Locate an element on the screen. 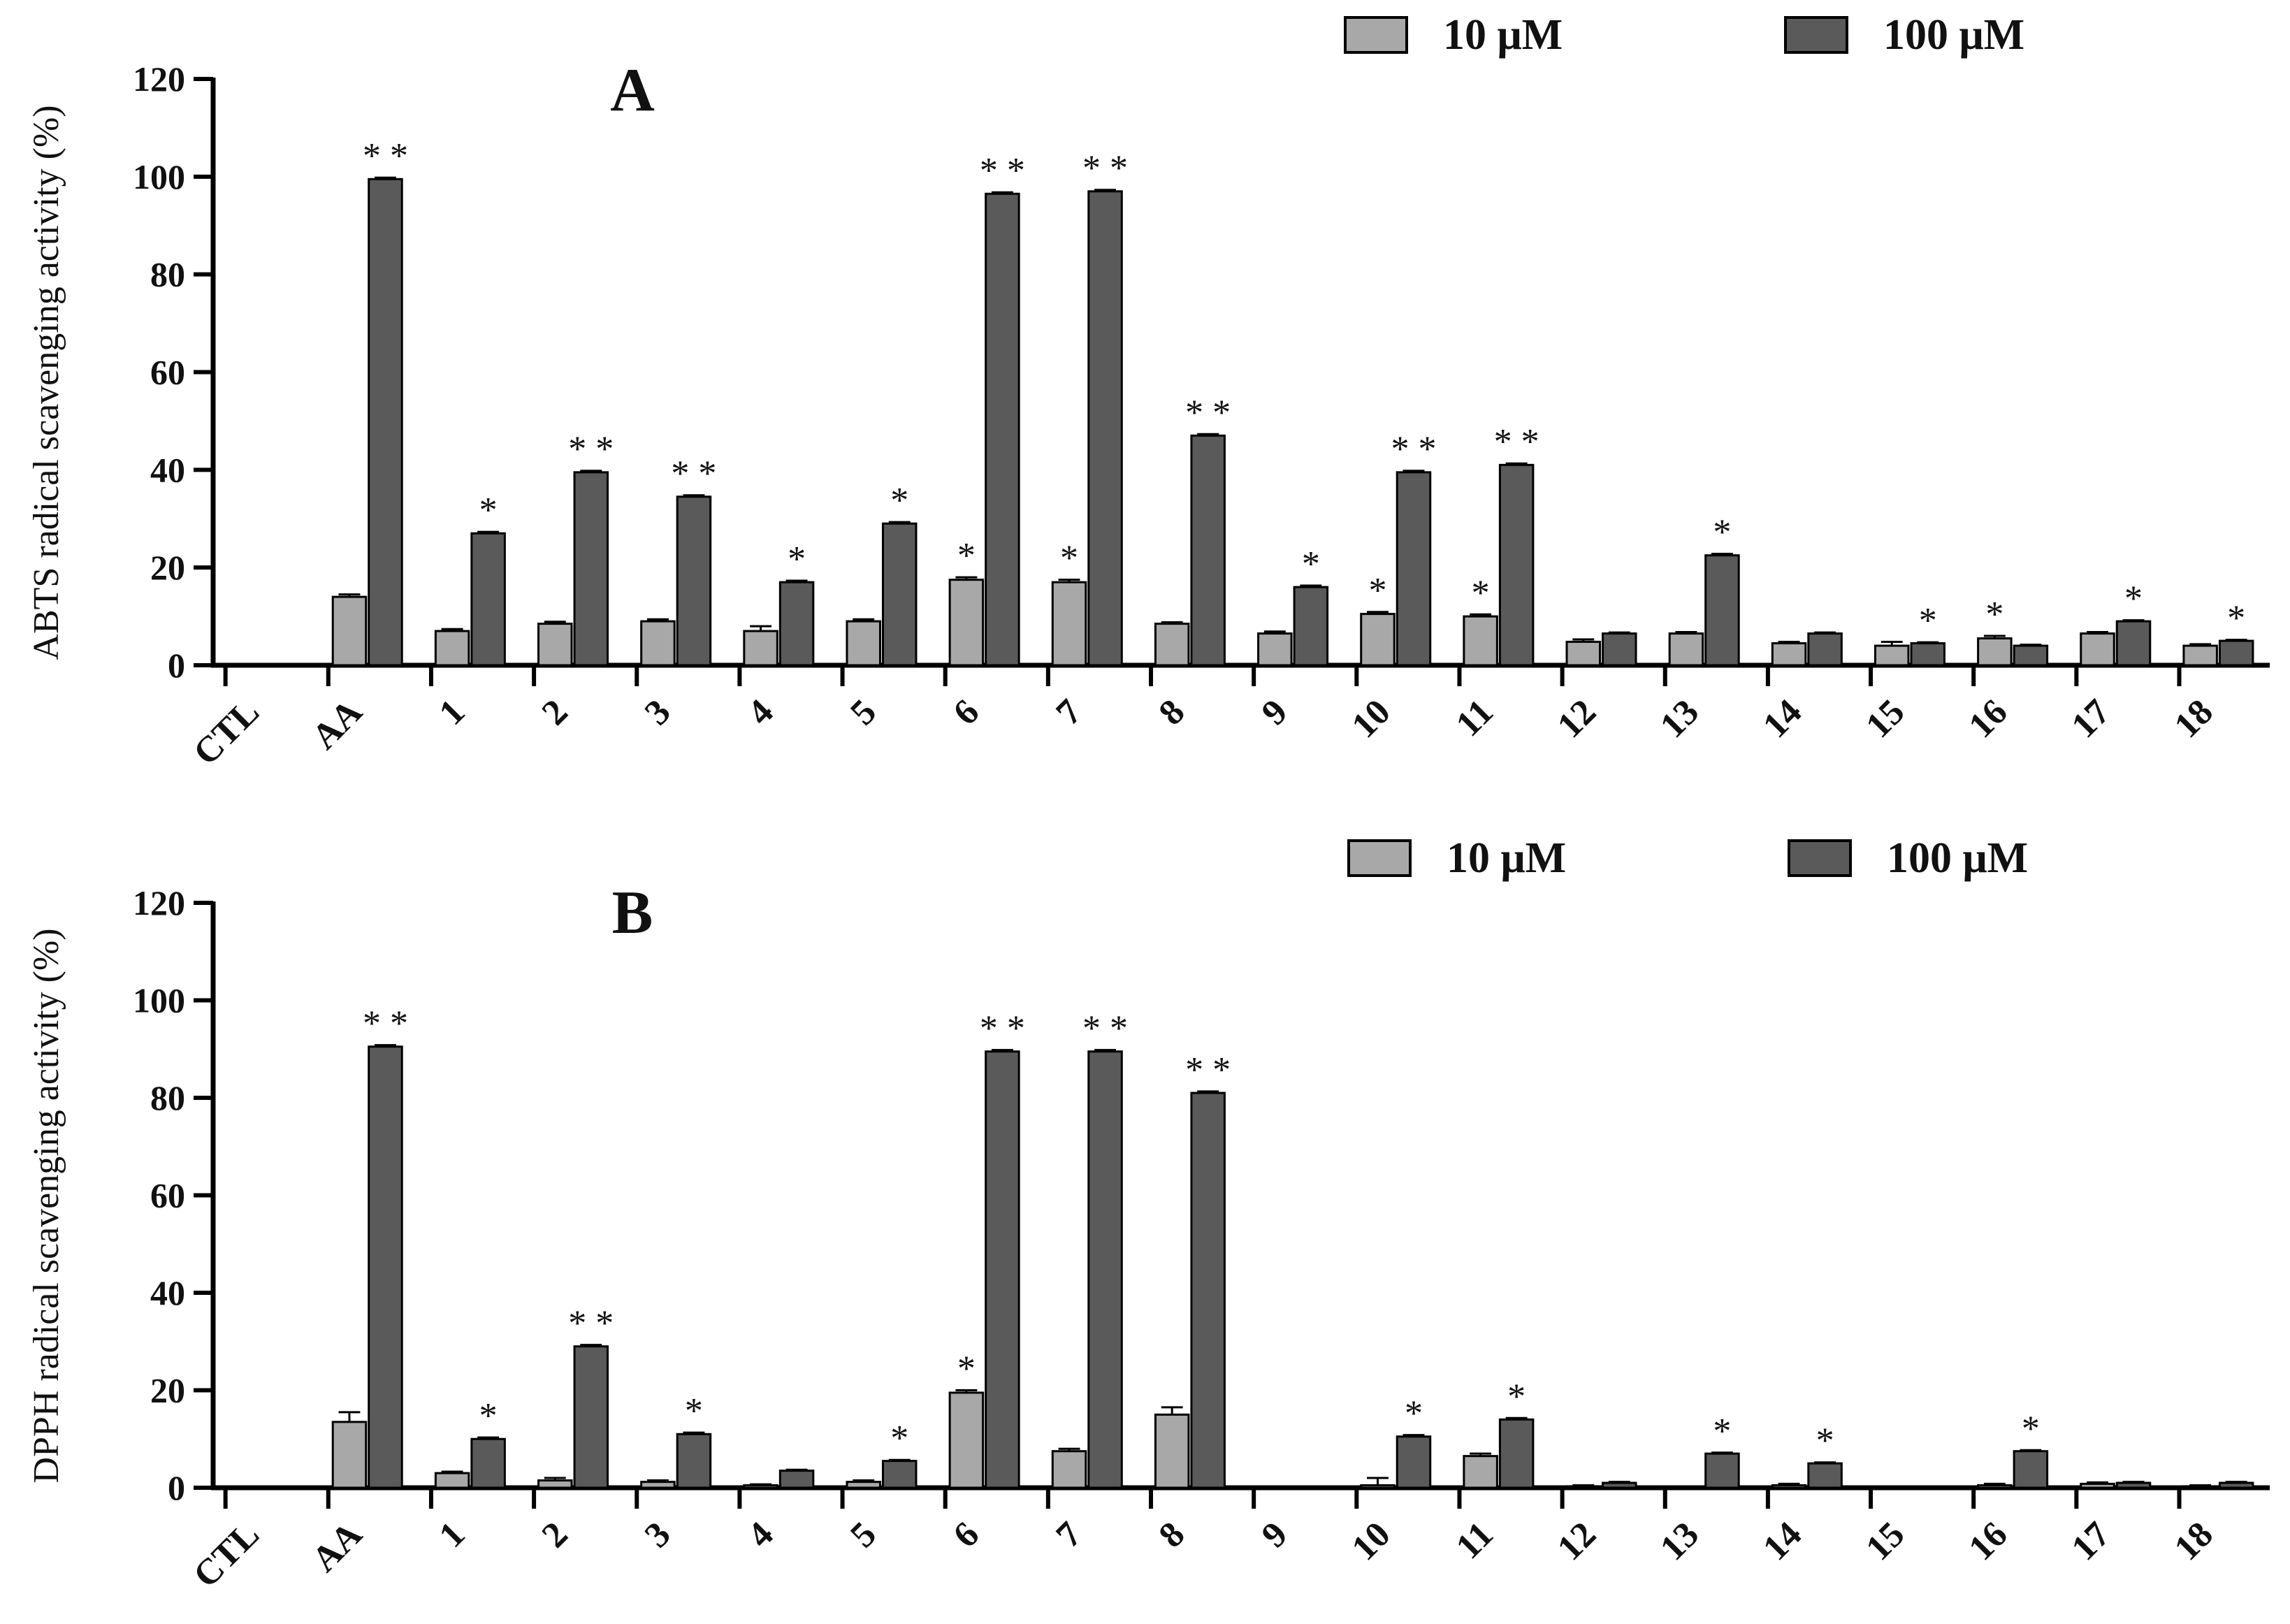 This screenshot has height=1624, width=2290. y-tick-label: 120 is located at coordinates (159, 79).